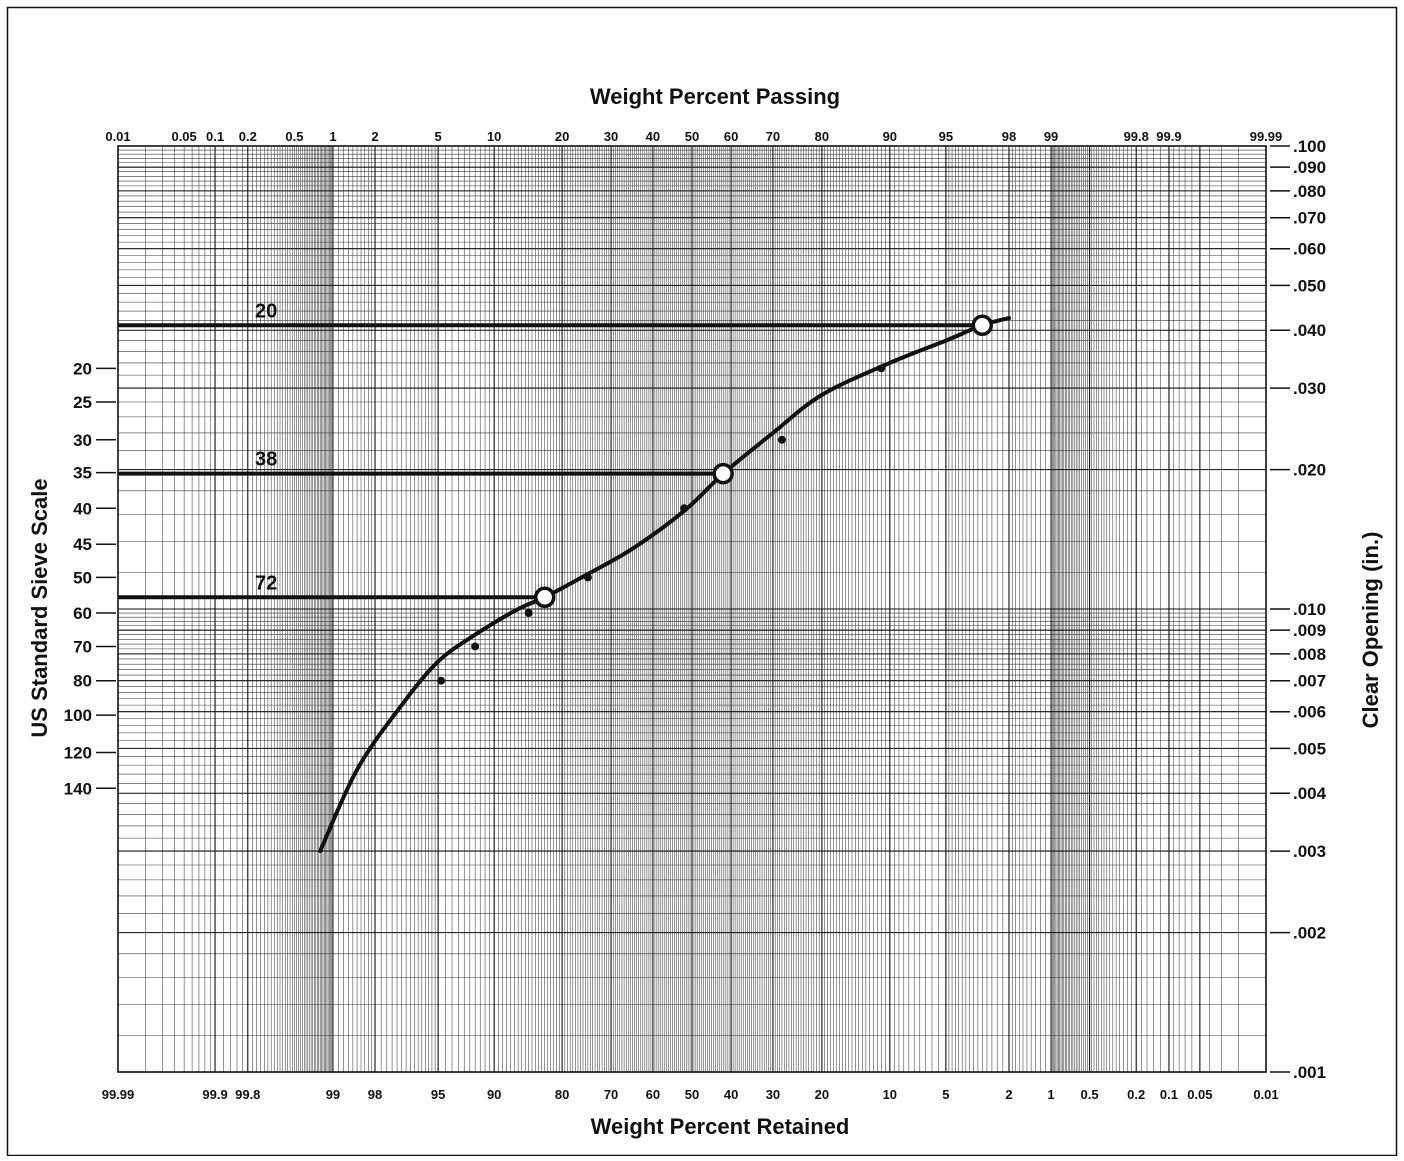  I want to click on right-tick-label: .100, so click(1309, 146).